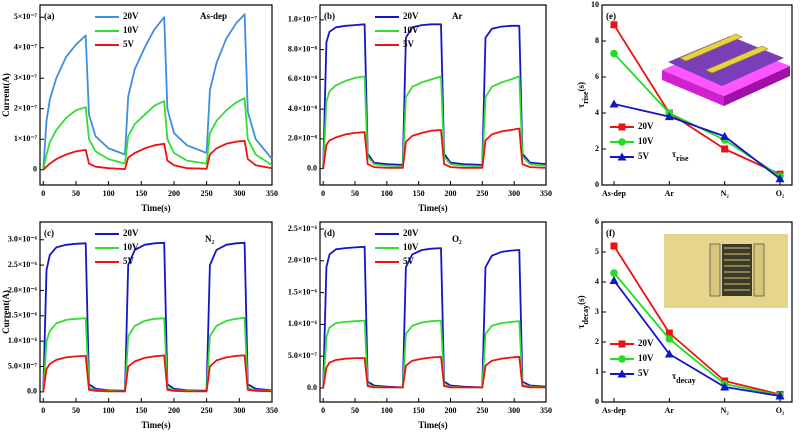  What do you see at coordinates (597, 251) in the screenshot?
I see `y-tick-label: 5` at bounding box center [597, 251].